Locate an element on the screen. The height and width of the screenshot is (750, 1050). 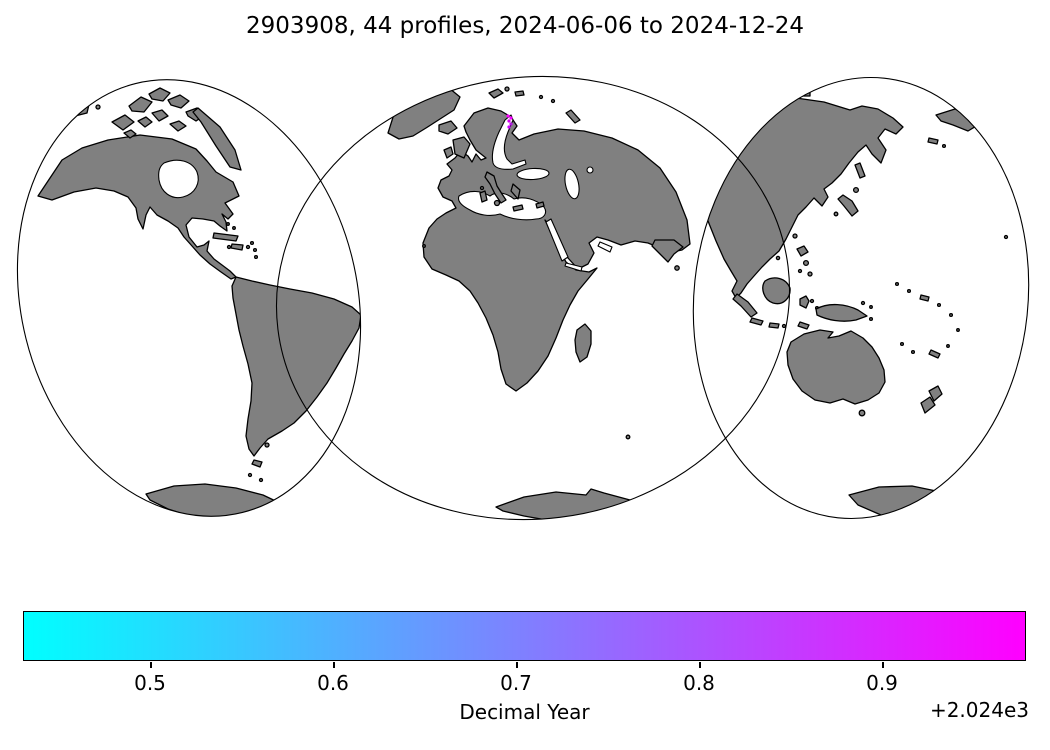
baltic-sea is located at coordinates (509, 142).